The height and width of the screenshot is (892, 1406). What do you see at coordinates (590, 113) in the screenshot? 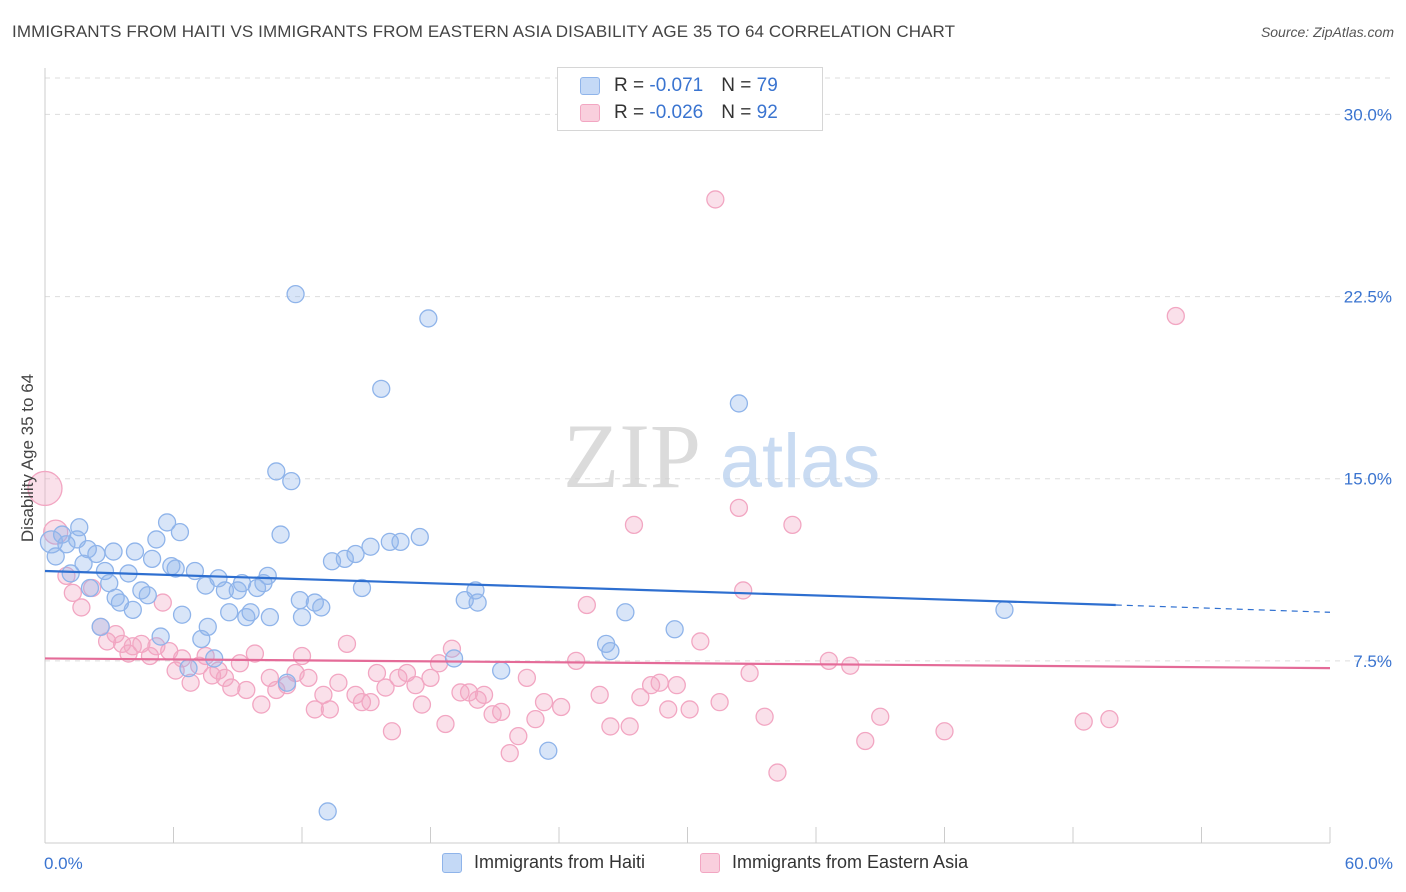
I see `asia-swatch` at bounding box center [590, 113].